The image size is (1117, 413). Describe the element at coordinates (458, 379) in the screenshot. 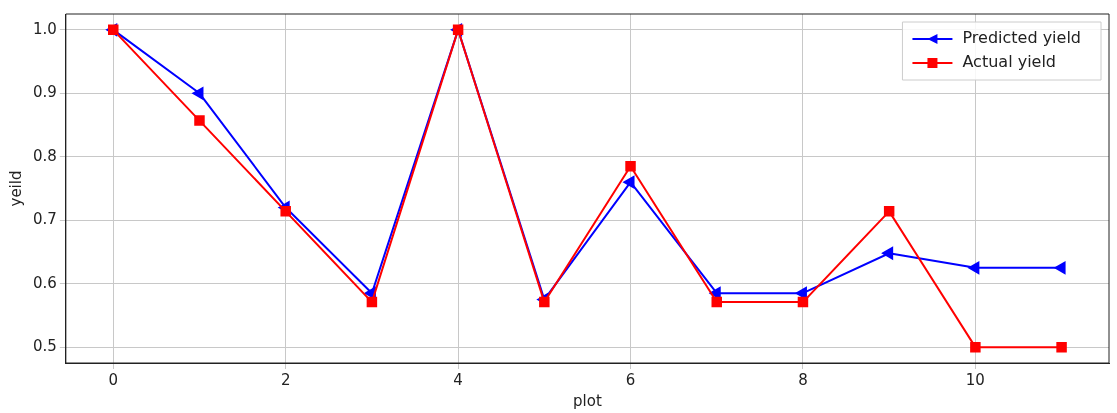

I see `x-tick-label: 4` at that location.